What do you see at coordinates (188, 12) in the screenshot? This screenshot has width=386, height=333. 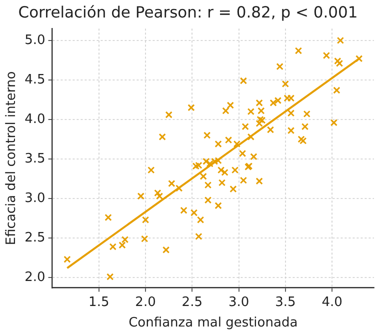 I see `chart-title: Correlación de Pearson: r = 0.82, p < 0.001` at bounding box center [188, 12].